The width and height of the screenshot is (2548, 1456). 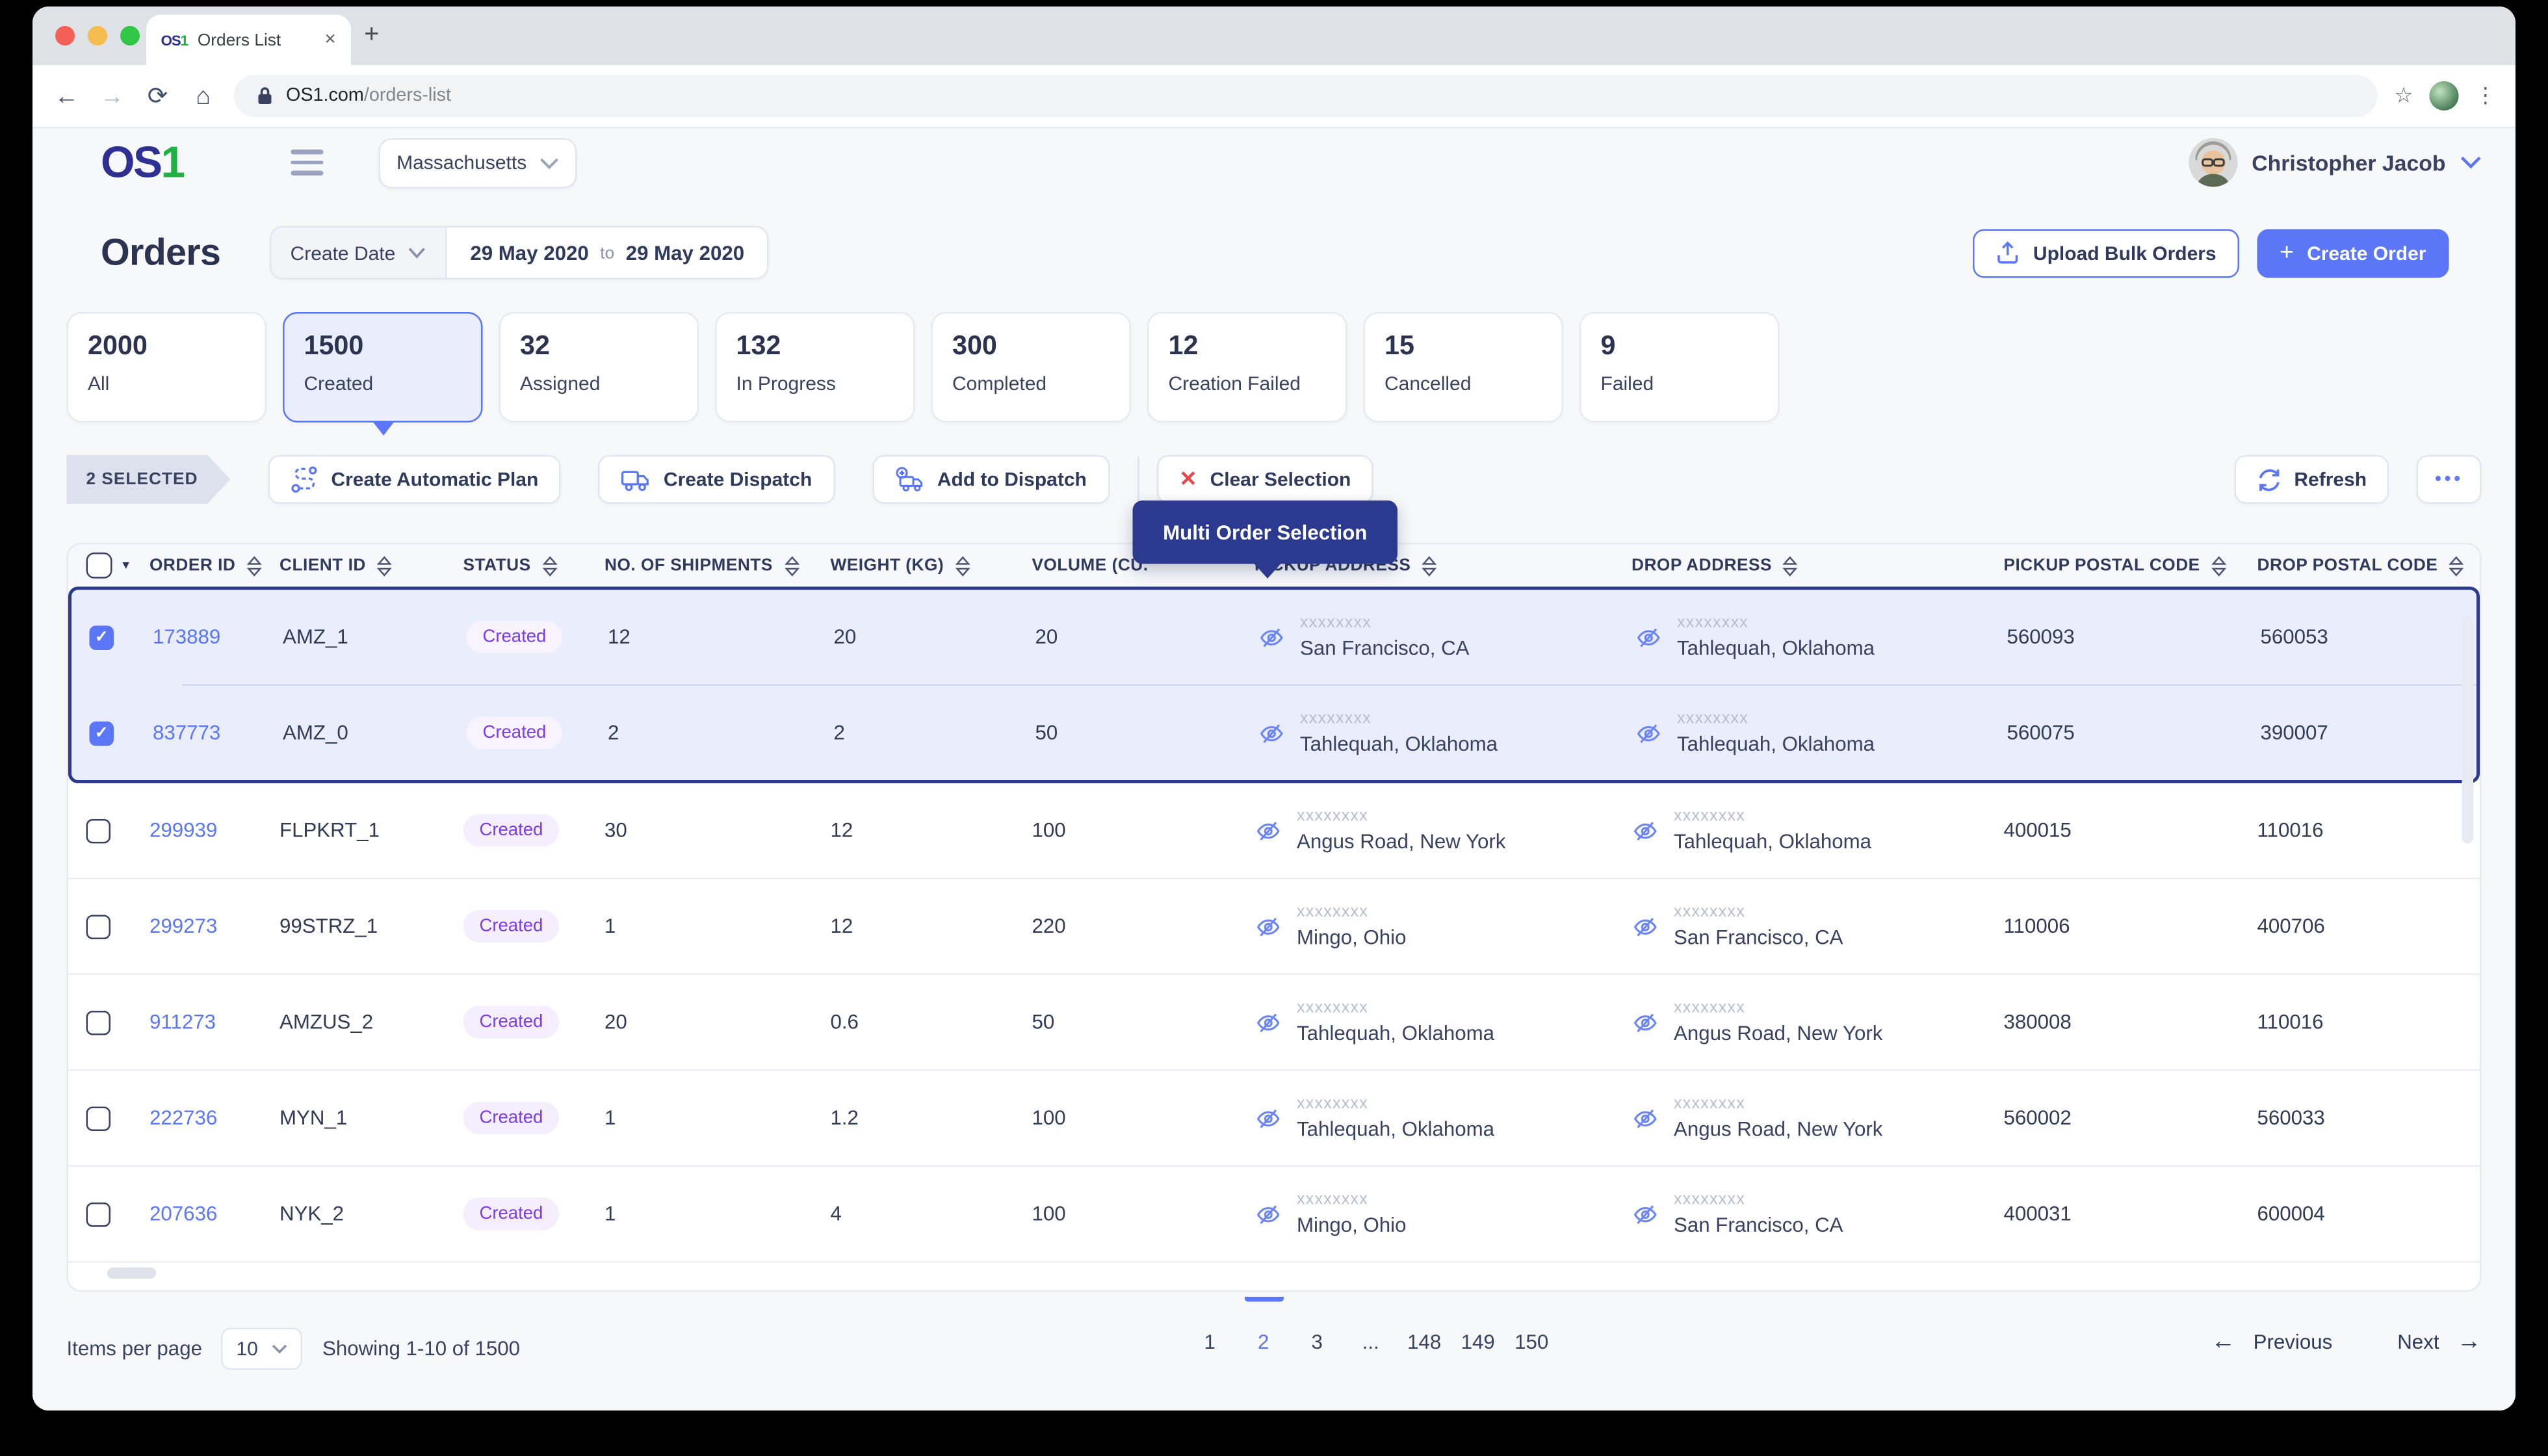 I want to click on column-order-id: ORDER ID, so click(x=215, y=566).